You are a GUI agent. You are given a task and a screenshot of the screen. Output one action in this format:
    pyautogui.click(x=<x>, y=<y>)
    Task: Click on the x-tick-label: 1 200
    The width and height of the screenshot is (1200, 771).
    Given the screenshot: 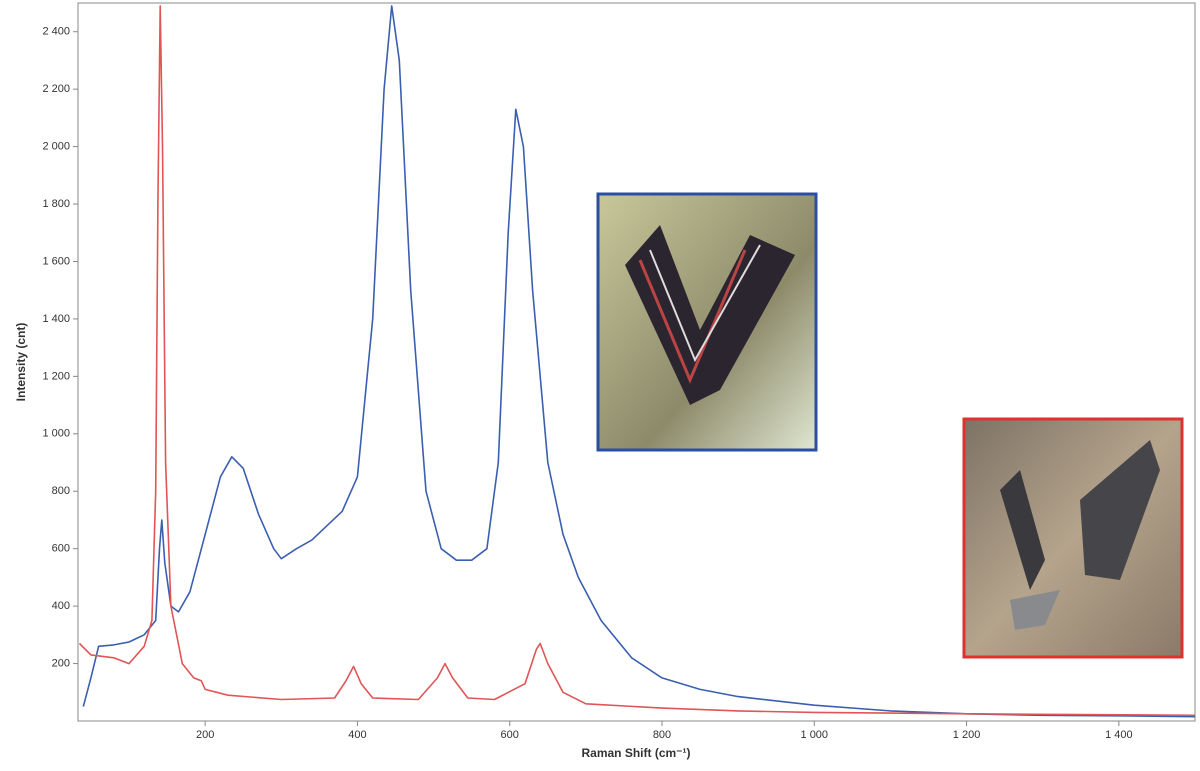 What is the action you would take?
    pyautogui.click(x=967, y=735)
    